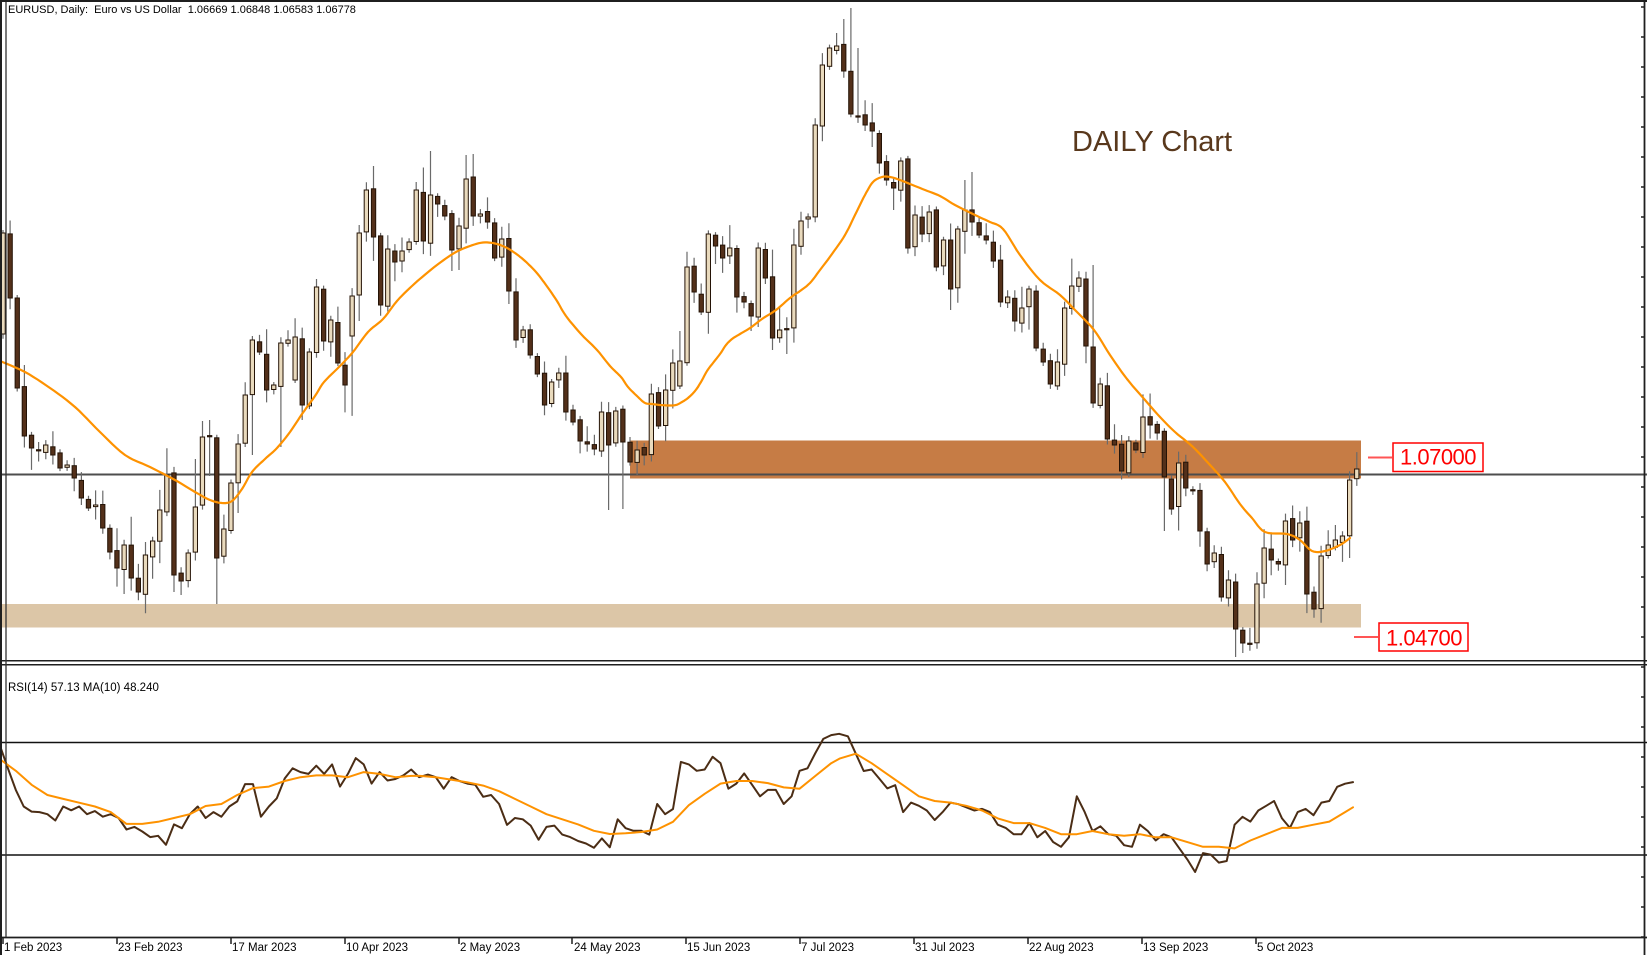  Describe the element at coordinates (1152, 142) in the screenshot. I see `svg-text: DAILY Chart` at that location.